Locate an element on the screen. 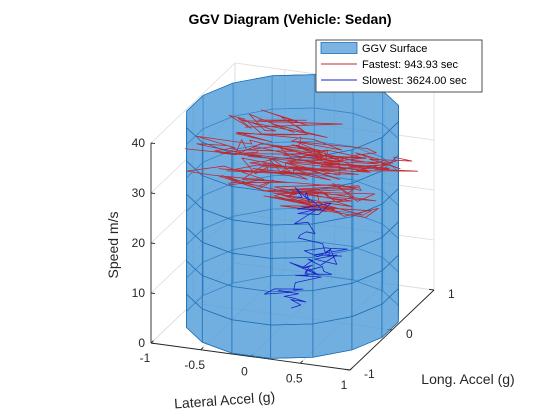  x-tick-label: 0.5 is located at coordinates (294, 378).